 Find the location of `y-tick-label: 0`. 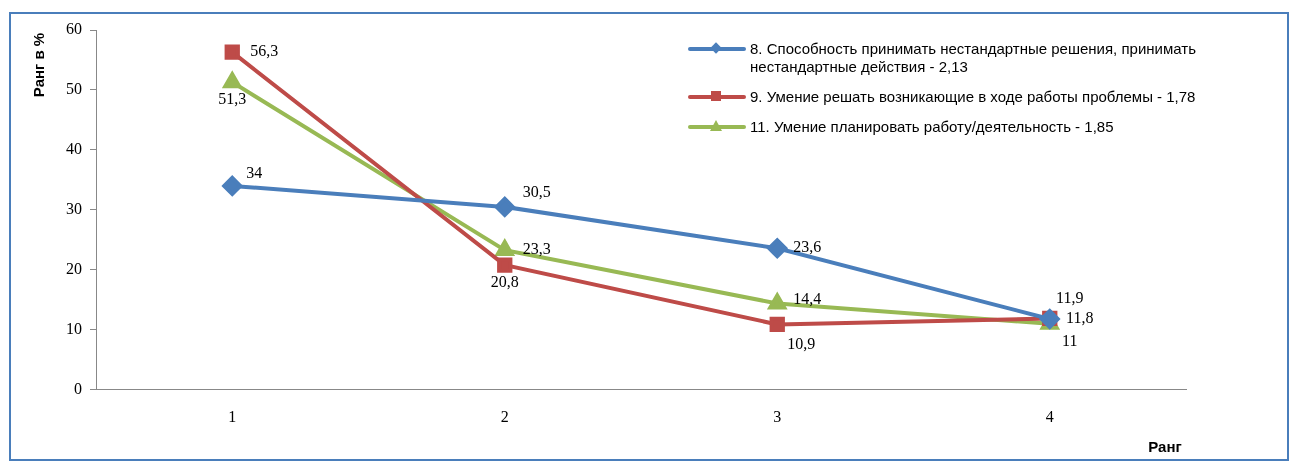

y-tick-label: 0 is located at coordinates (78, 388).